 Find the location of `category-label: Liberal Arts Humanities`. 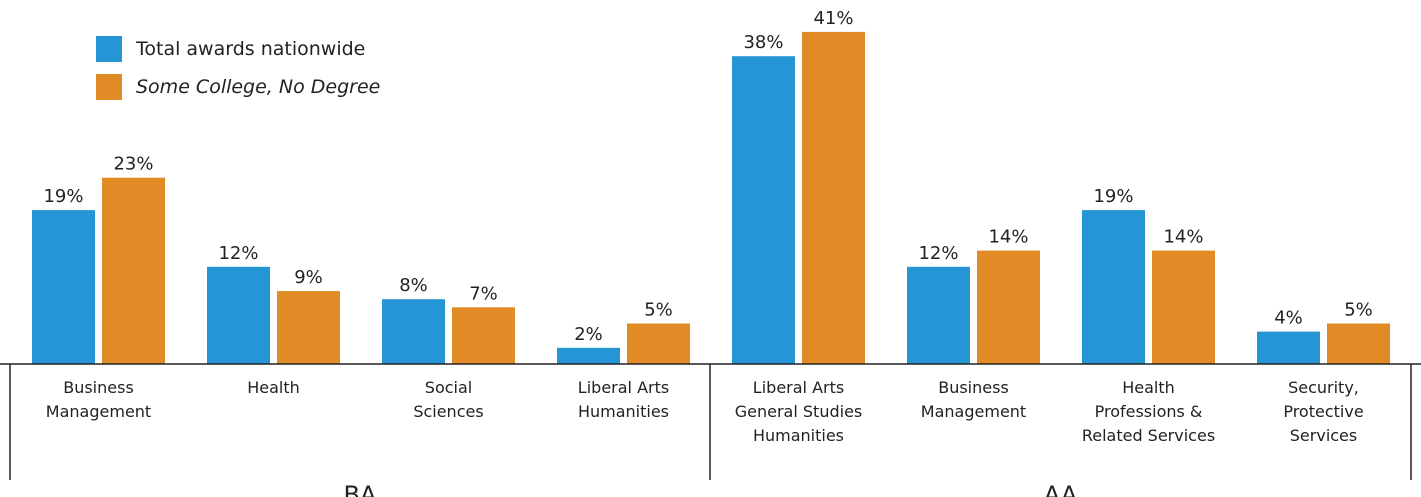

category-label: Liberal Arts Humanities is located at coordinates (623, 399).